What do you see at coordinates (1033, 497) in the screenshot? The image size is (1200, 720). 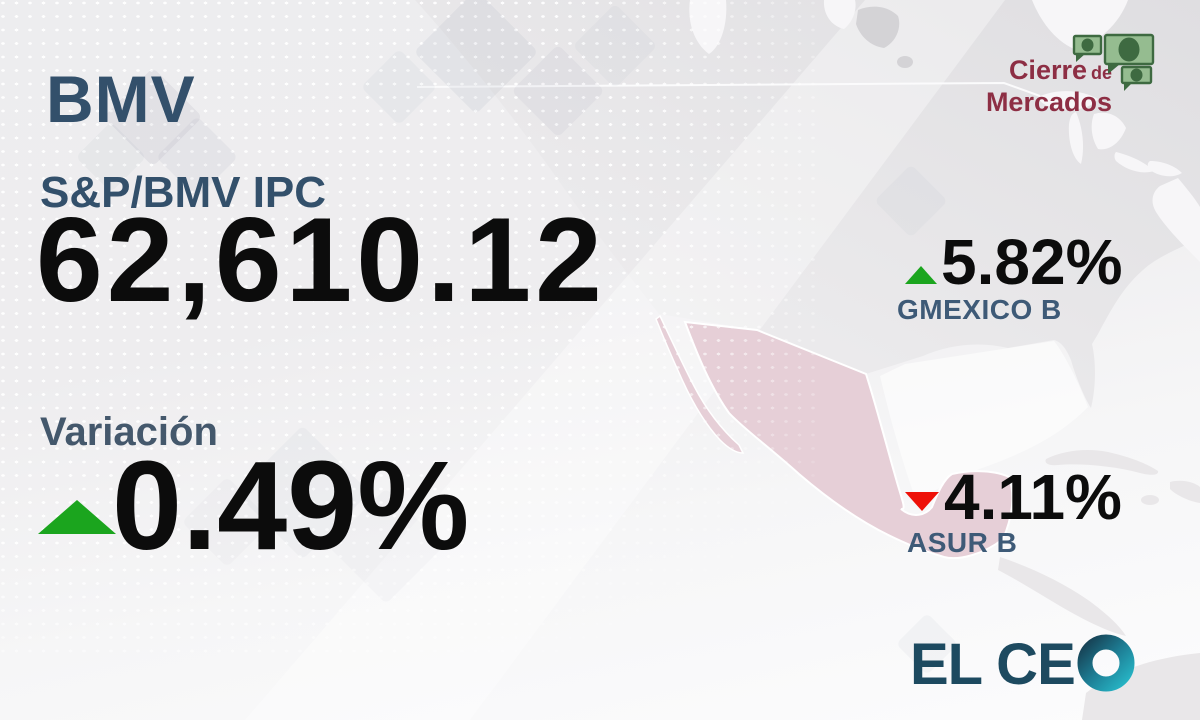 I see `mover-value: 4.11%` at bounding box center [1033, 497].